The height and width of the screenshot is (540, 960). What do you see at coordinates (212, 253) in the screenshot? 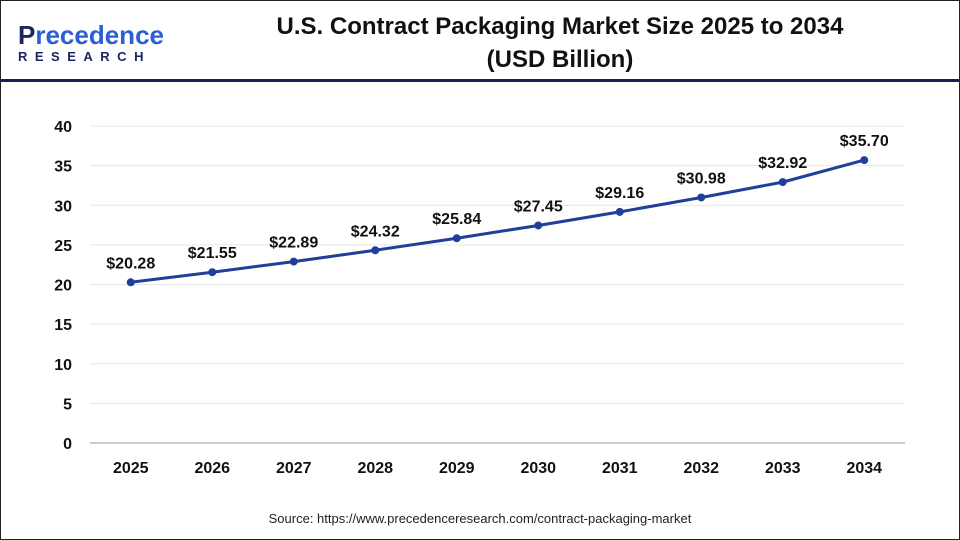
I see `data-label: $21.55` at bounding box center [212, 253].